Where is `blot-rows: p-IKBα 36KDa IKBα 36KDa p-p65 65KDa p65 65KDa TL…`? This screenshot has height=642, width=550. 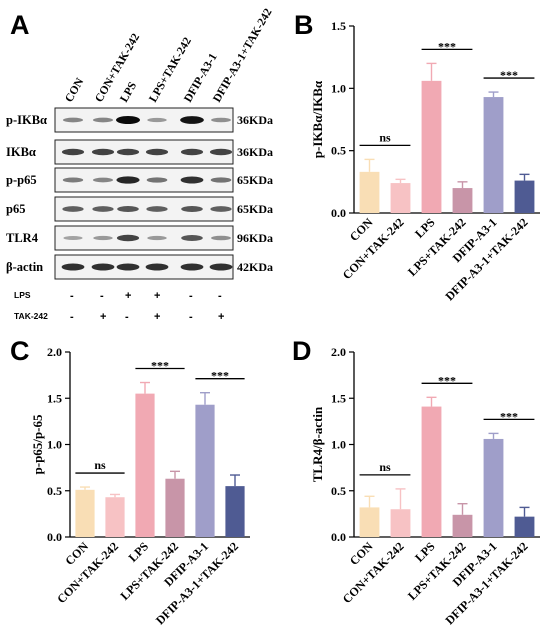 blot-rows: p-IKBα 36KDa IKBα 36KDa p-p65 65KDa p65 65KDa TL… is located at coordinates (139, 193).